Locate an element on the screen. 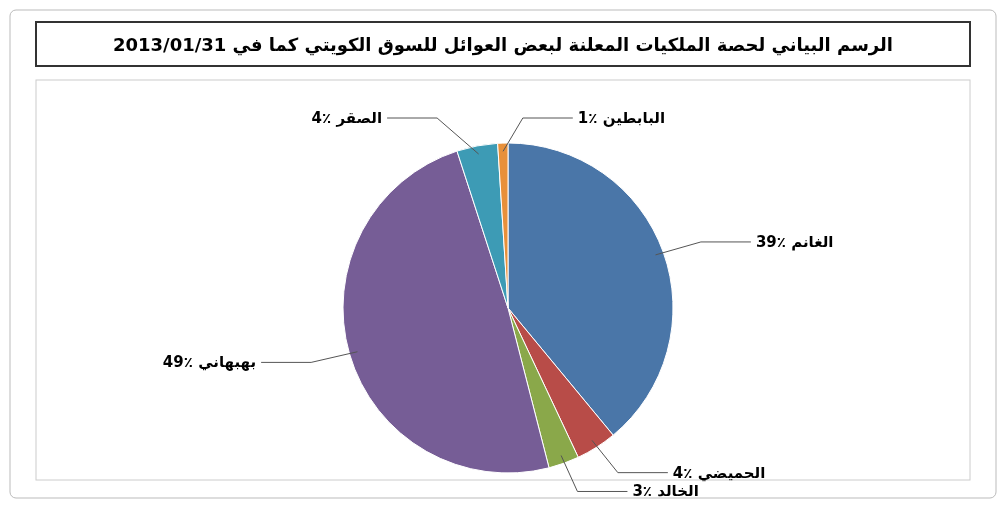 The width and height of the screenshot is (1006, 508). slice-label: بهبهاني is located at coordinates (227, 362).